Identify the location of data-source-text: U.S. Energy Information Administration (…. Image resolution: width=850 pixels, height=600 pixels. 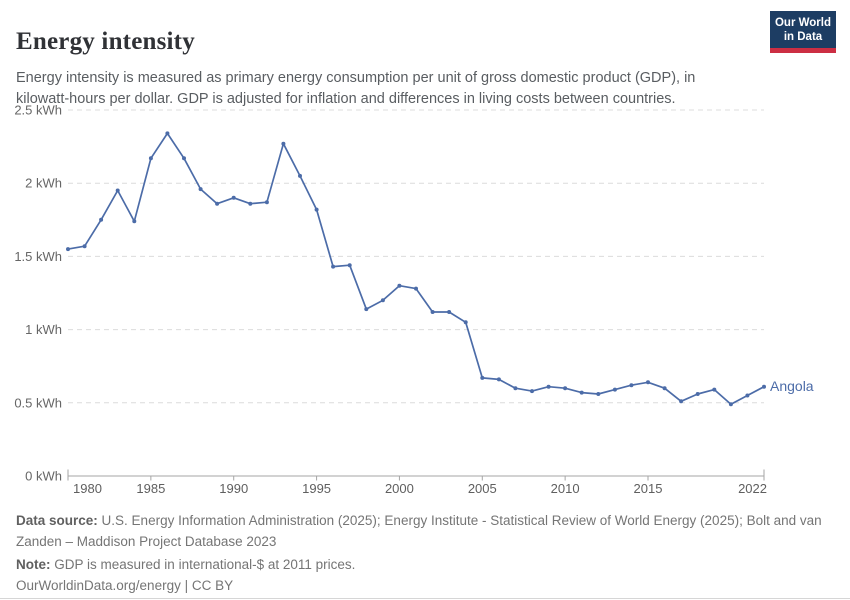
(419, 531).